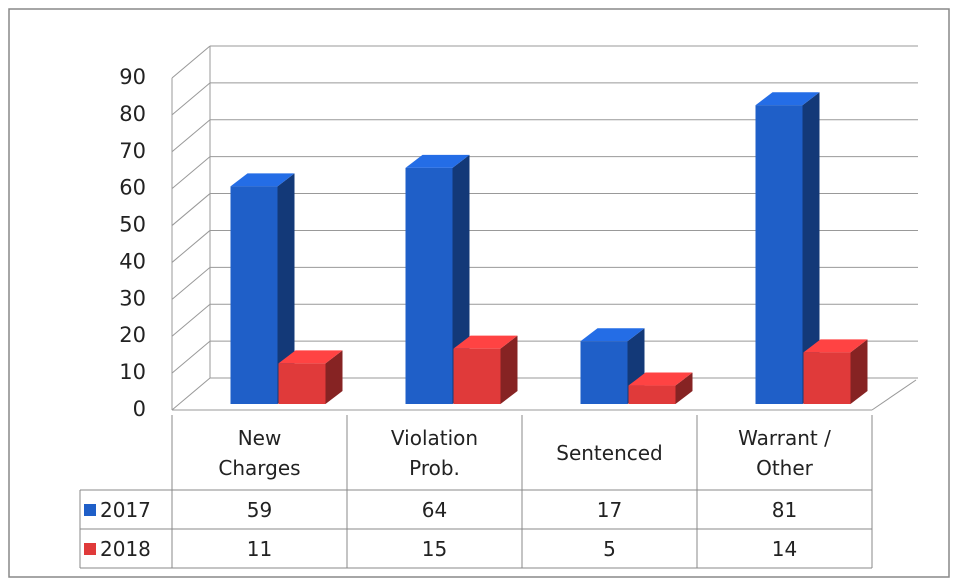 The width and height of the screenshot is (959, 583). I want to click on y-tick-label: 40, so click(132, 261).